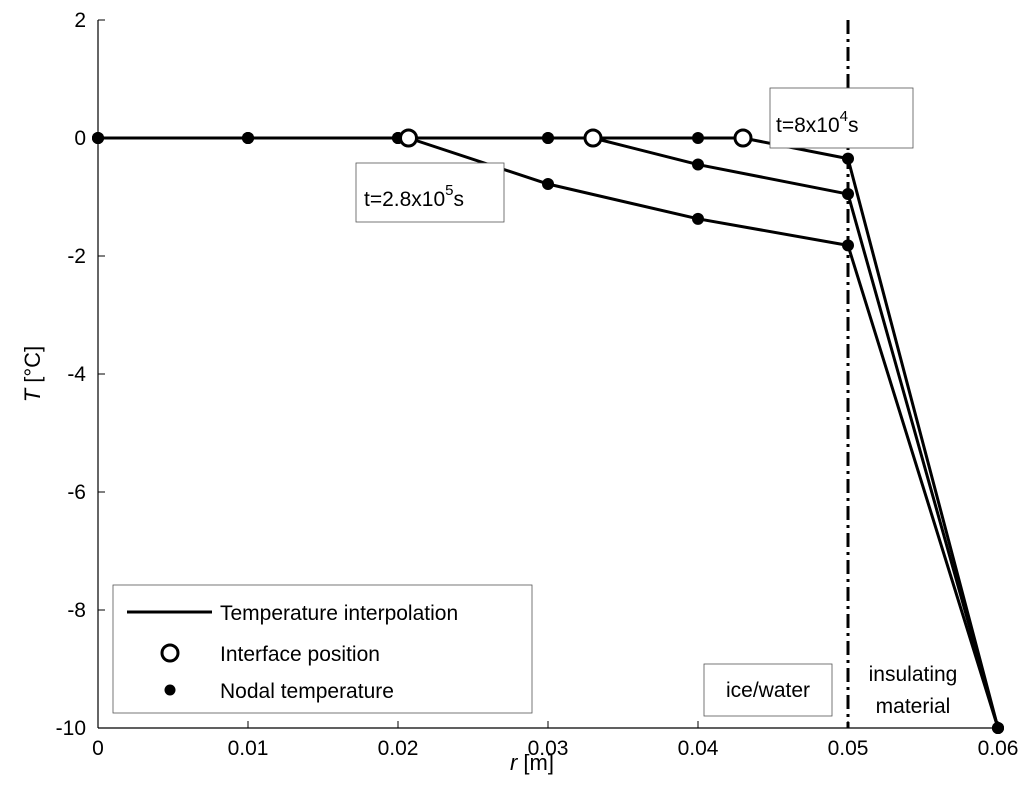 This screenshot has width=1024, height=802. What do you see at coordinates (76, 374) in the screenshot?
I see `y-tick-label-3: -4` at bounding box center [76, 374].